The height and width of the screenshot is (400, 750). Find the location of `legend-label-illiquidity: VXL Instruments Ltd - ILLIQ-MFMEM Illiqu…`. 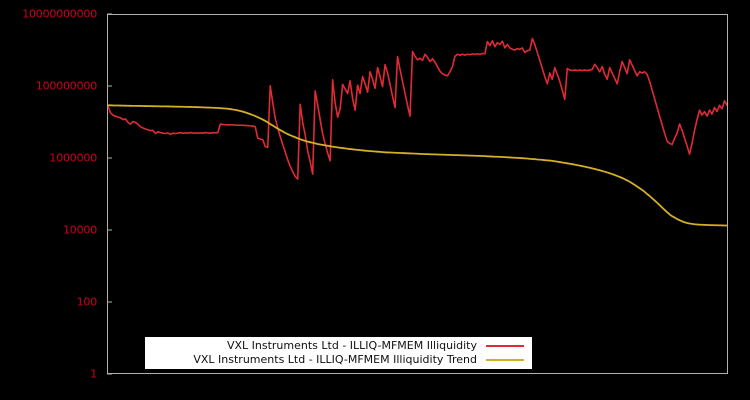

legend-label-illiquidity: VXL Instruments Ltd - ILLIQ-MFMEM Illiqu… is located at coordinates (351, 345).